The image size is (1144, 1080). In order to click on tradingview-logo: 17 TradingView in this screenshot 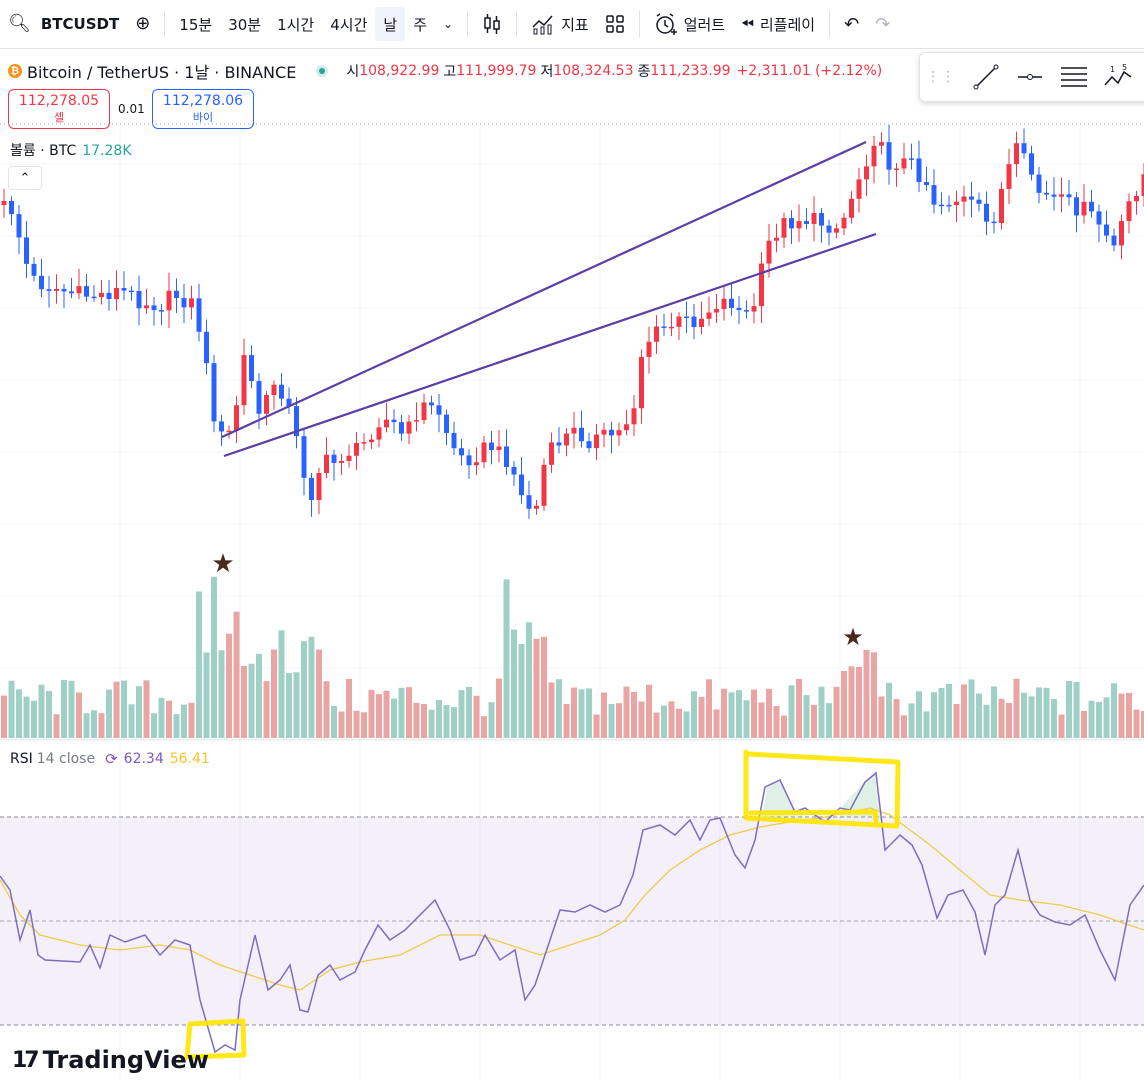, I will do `click(110, 1060)`.